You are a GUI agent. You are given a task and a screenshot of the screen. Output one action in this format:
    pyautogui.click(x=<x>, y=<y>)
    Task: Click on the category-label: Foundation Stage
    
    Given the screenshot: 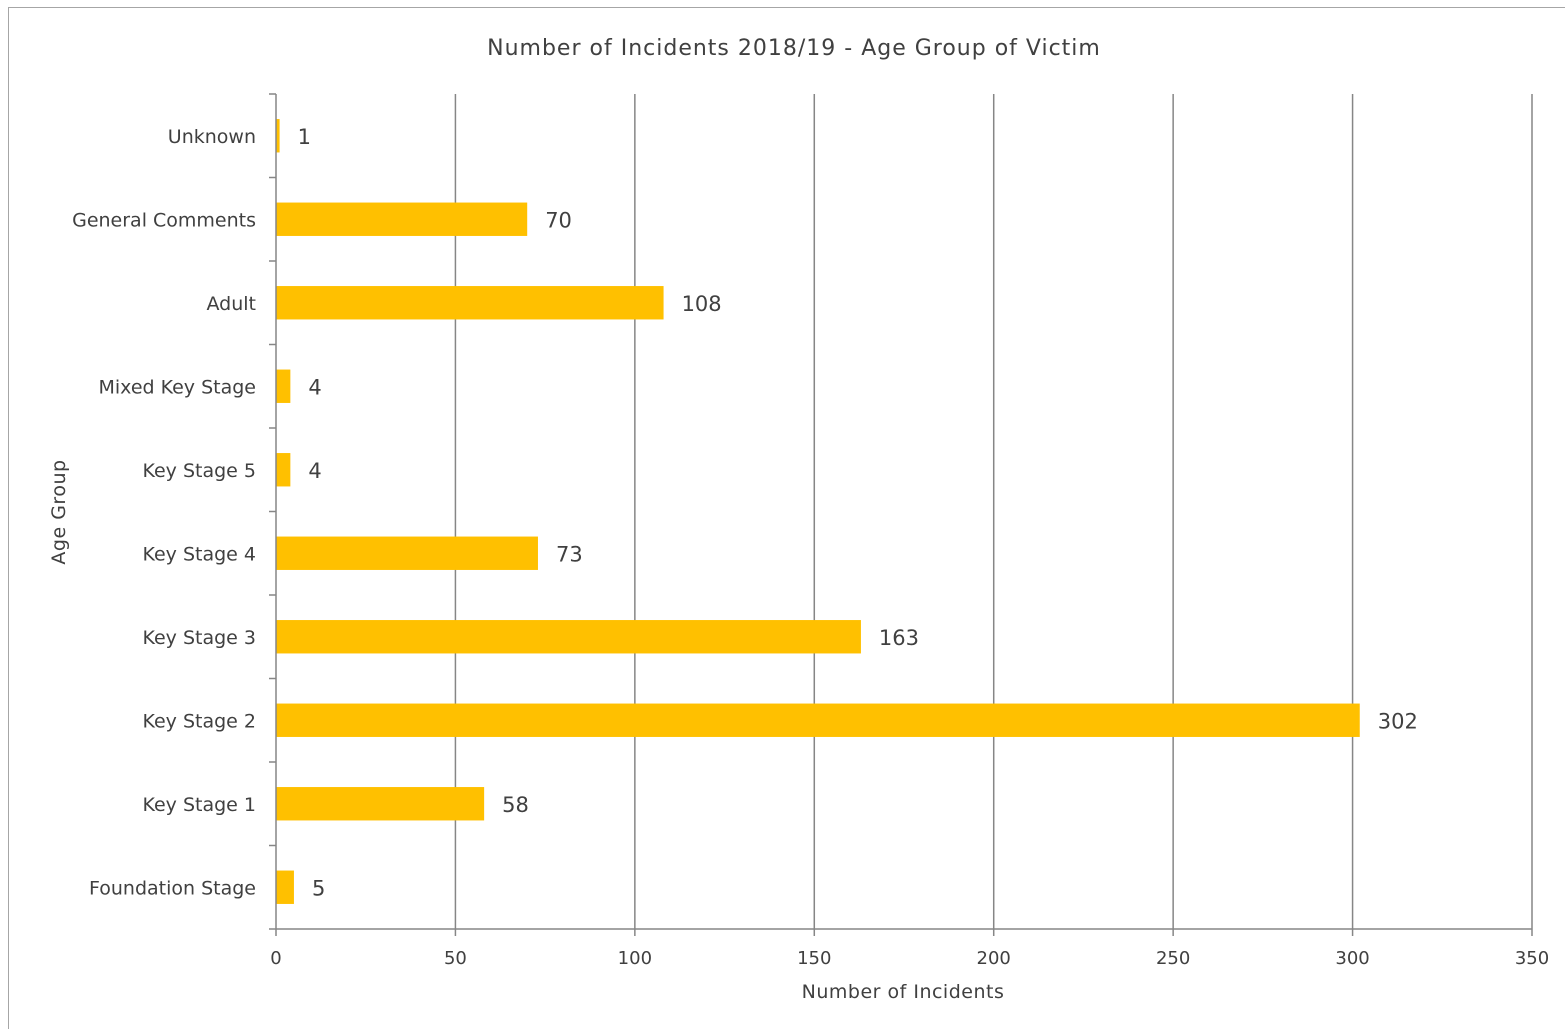 What is the action you would take?
    pyautogui.click(x=172, y=888)
    